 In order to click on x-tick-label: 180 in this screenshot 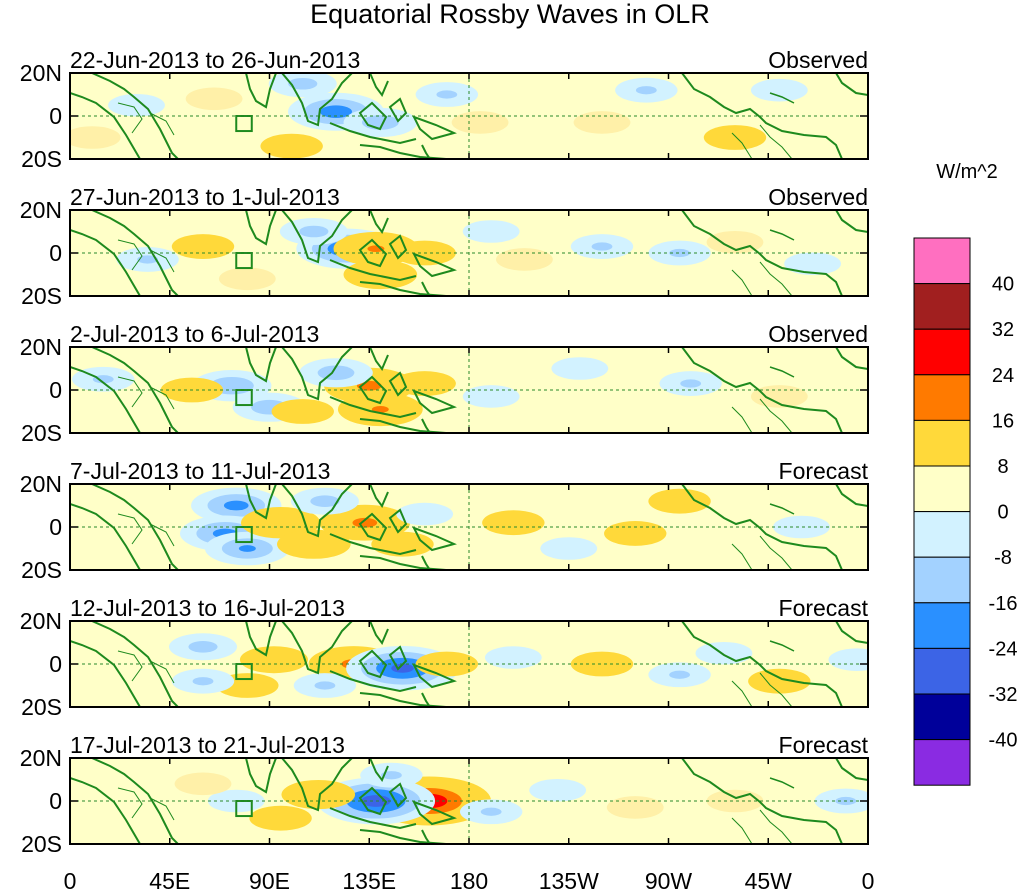, I will do `click(469, 879)`.